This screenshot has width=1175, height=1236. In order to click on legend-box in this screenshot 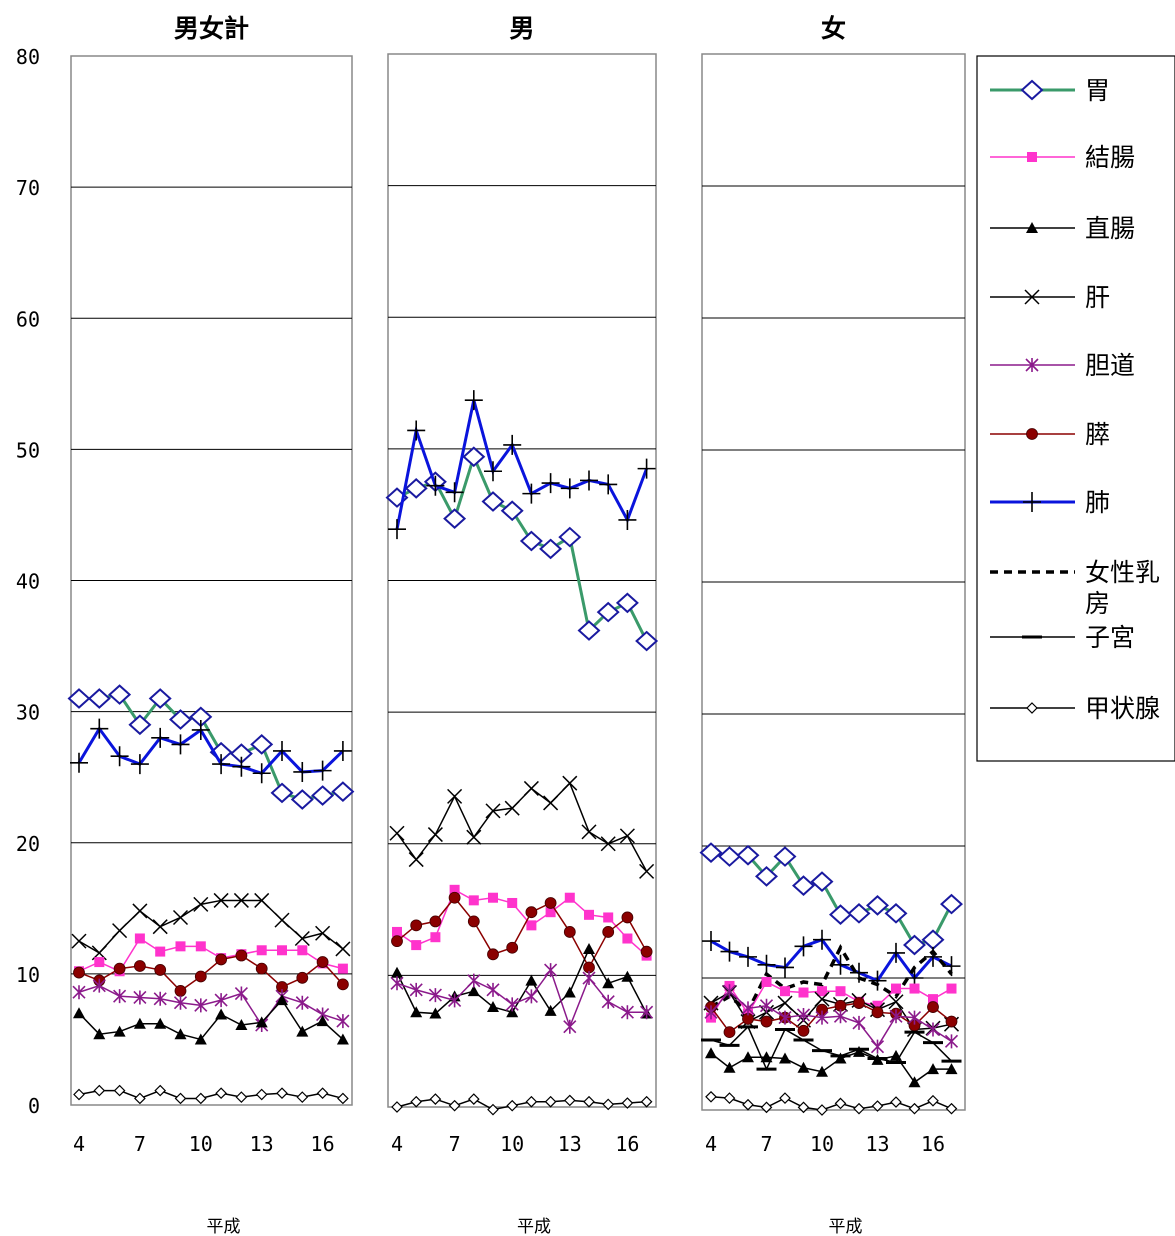, I will do `click(1075, 408)`.